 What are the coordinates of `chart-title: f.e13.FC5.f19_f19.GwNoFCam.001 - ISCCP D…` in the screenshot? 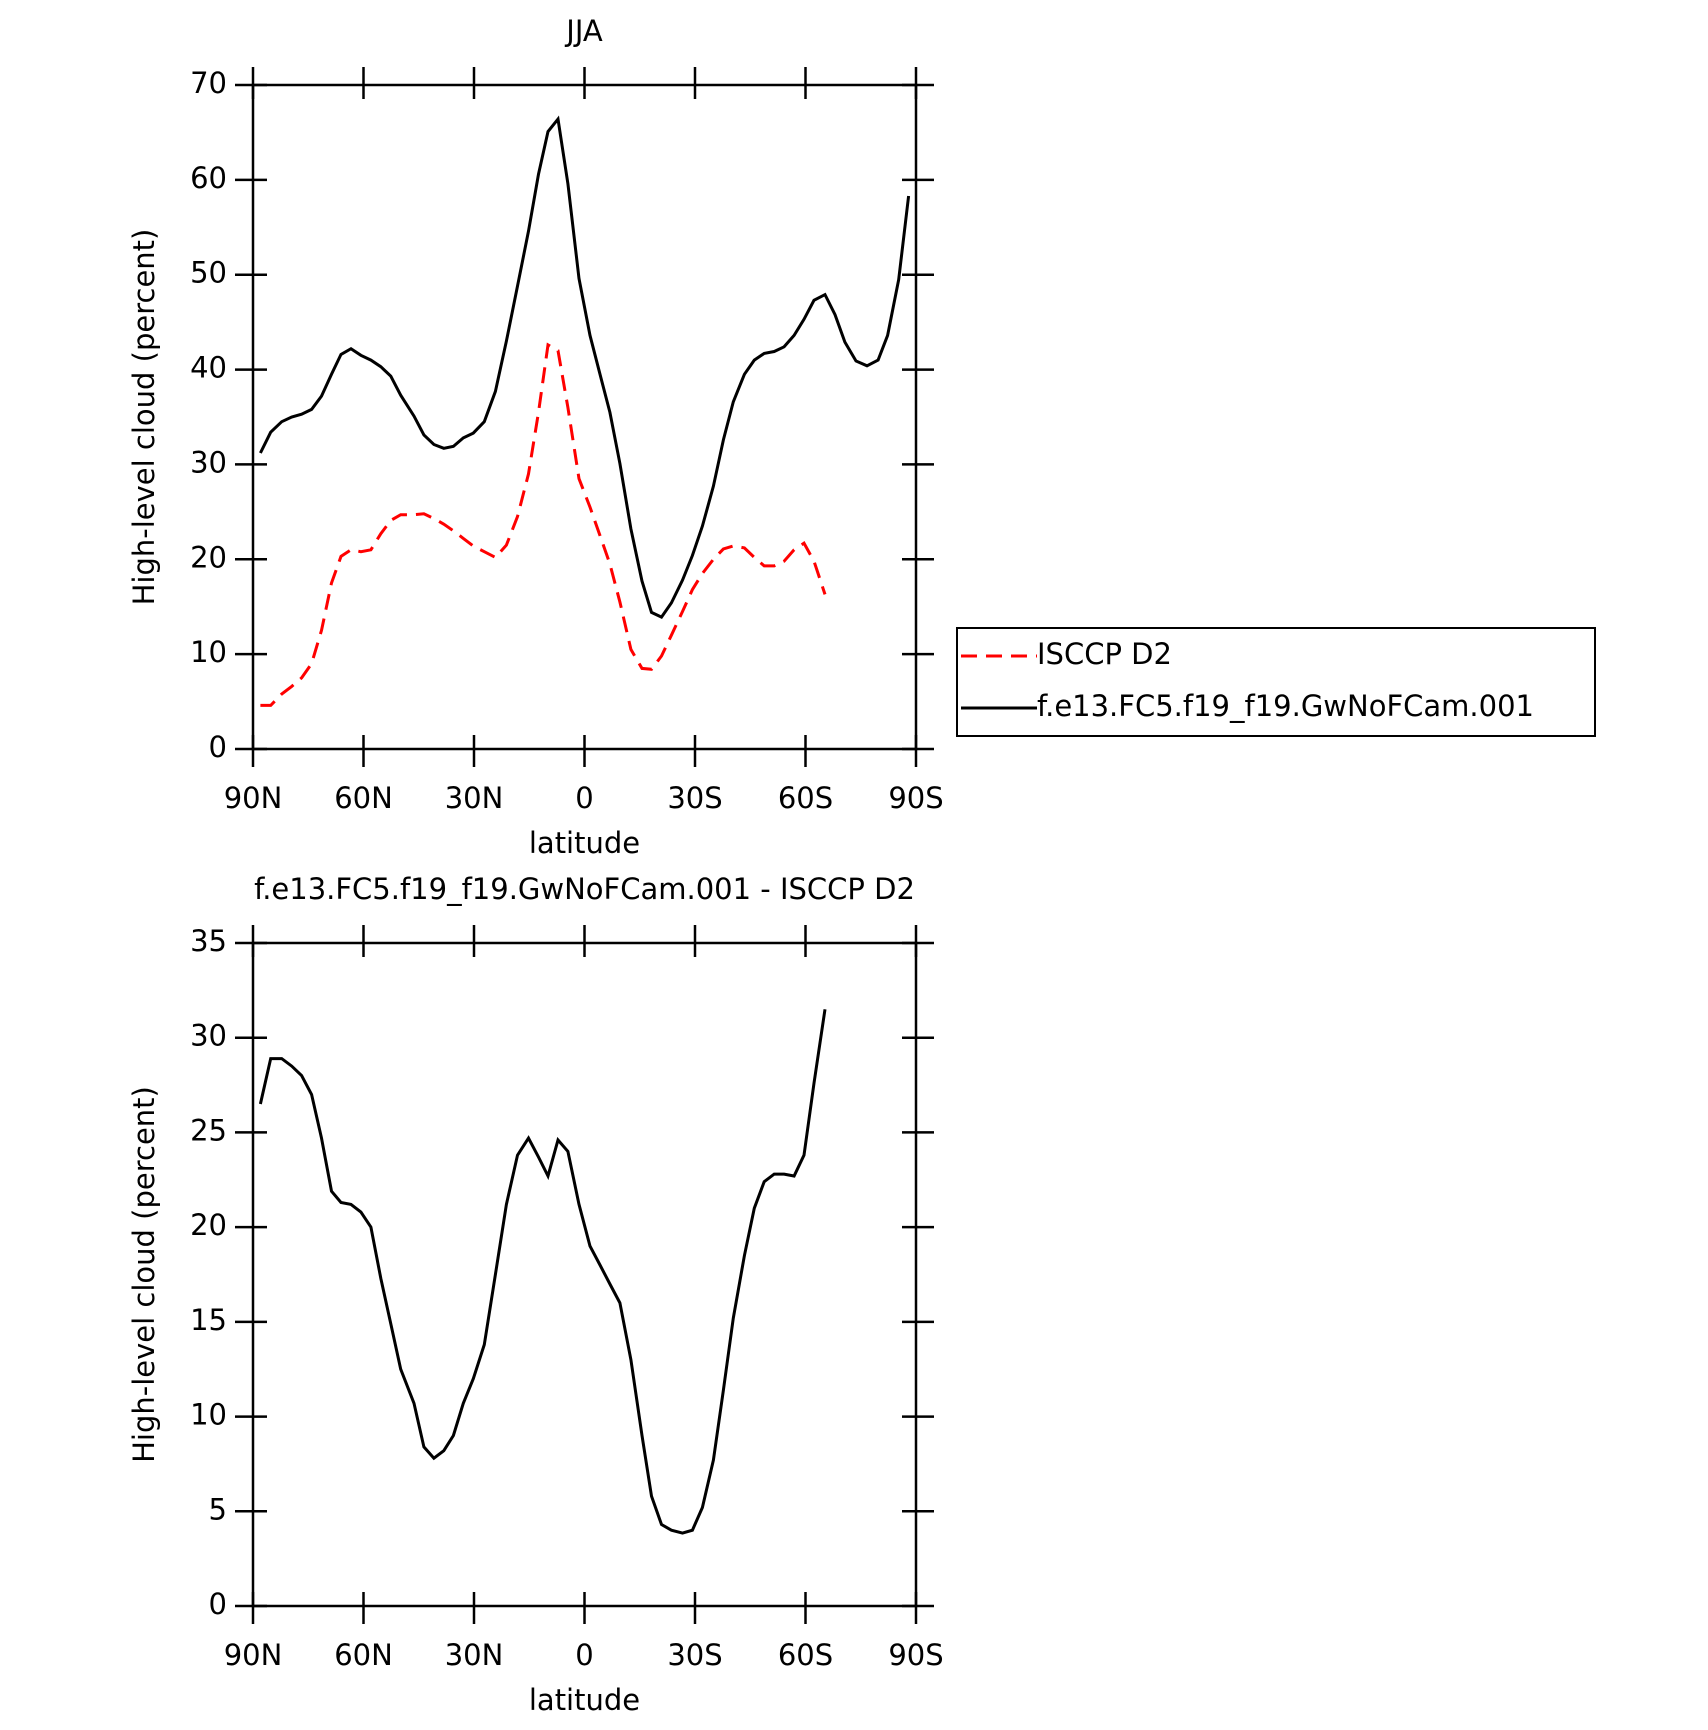 It's located at (584, 889).